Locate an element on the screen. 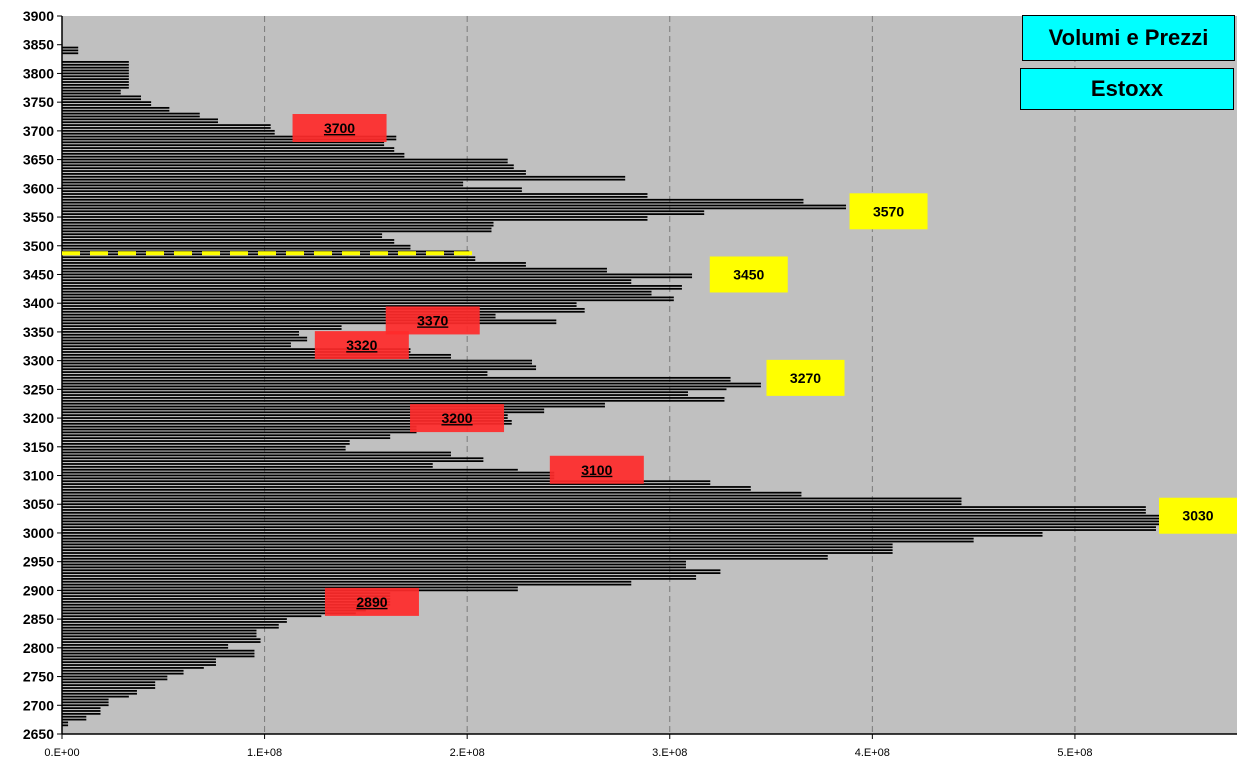 This screenshot has width=1237, height=763. y-tick-label: 3900 is located at coordinates (38, 16).